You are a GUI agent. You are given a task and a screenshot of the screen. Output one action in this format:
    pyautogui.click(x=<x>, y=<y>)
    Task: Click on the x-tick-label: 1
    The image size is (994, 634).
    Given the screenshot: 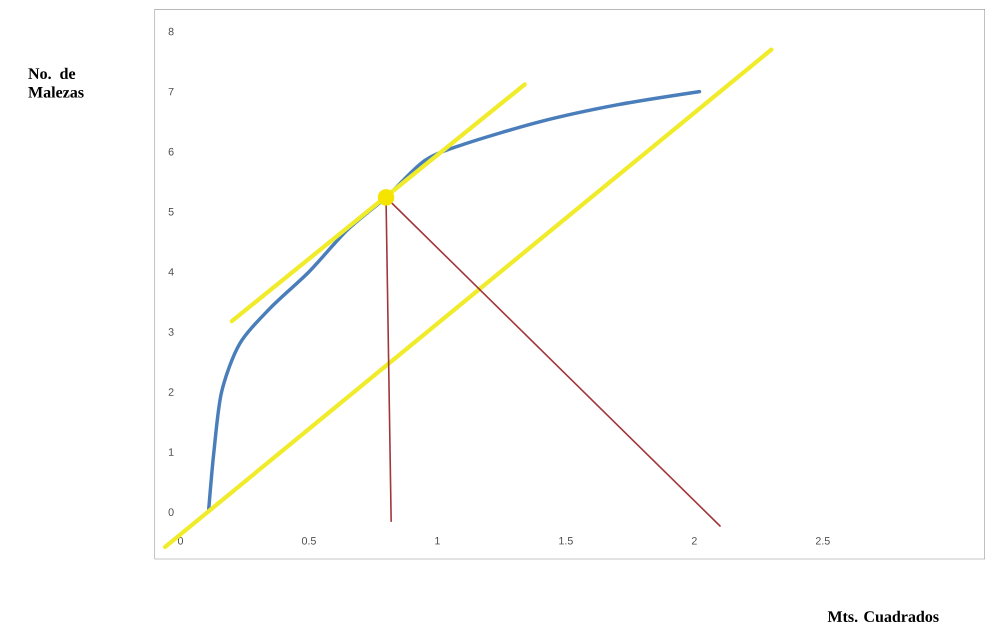 What is the action you would take?
    pyautogui.click(x=437, y=541)
    